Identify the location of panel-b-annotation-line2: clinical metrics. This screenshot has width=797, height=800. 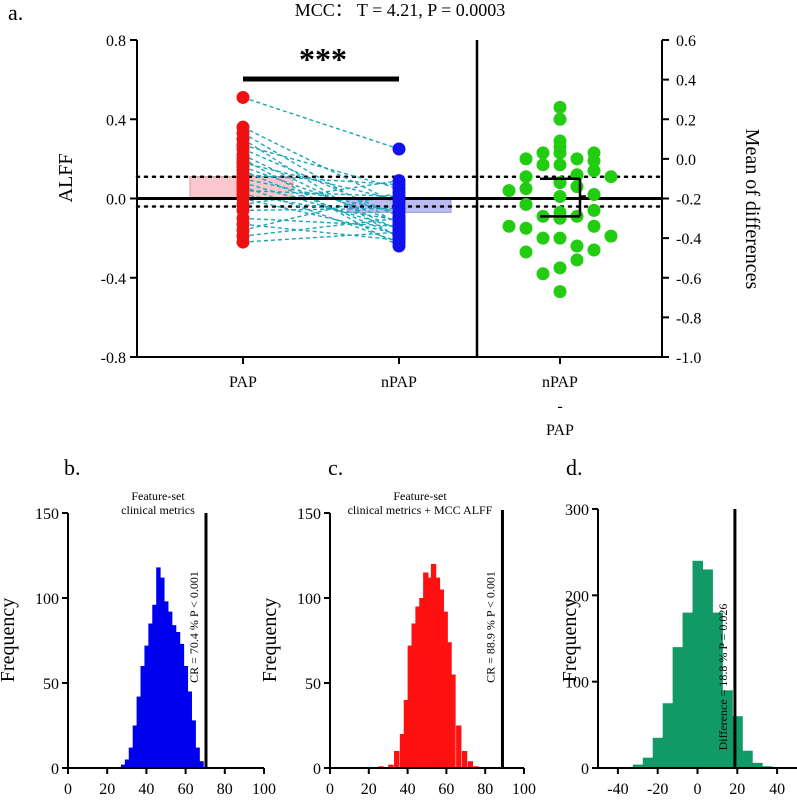
(158, 510).